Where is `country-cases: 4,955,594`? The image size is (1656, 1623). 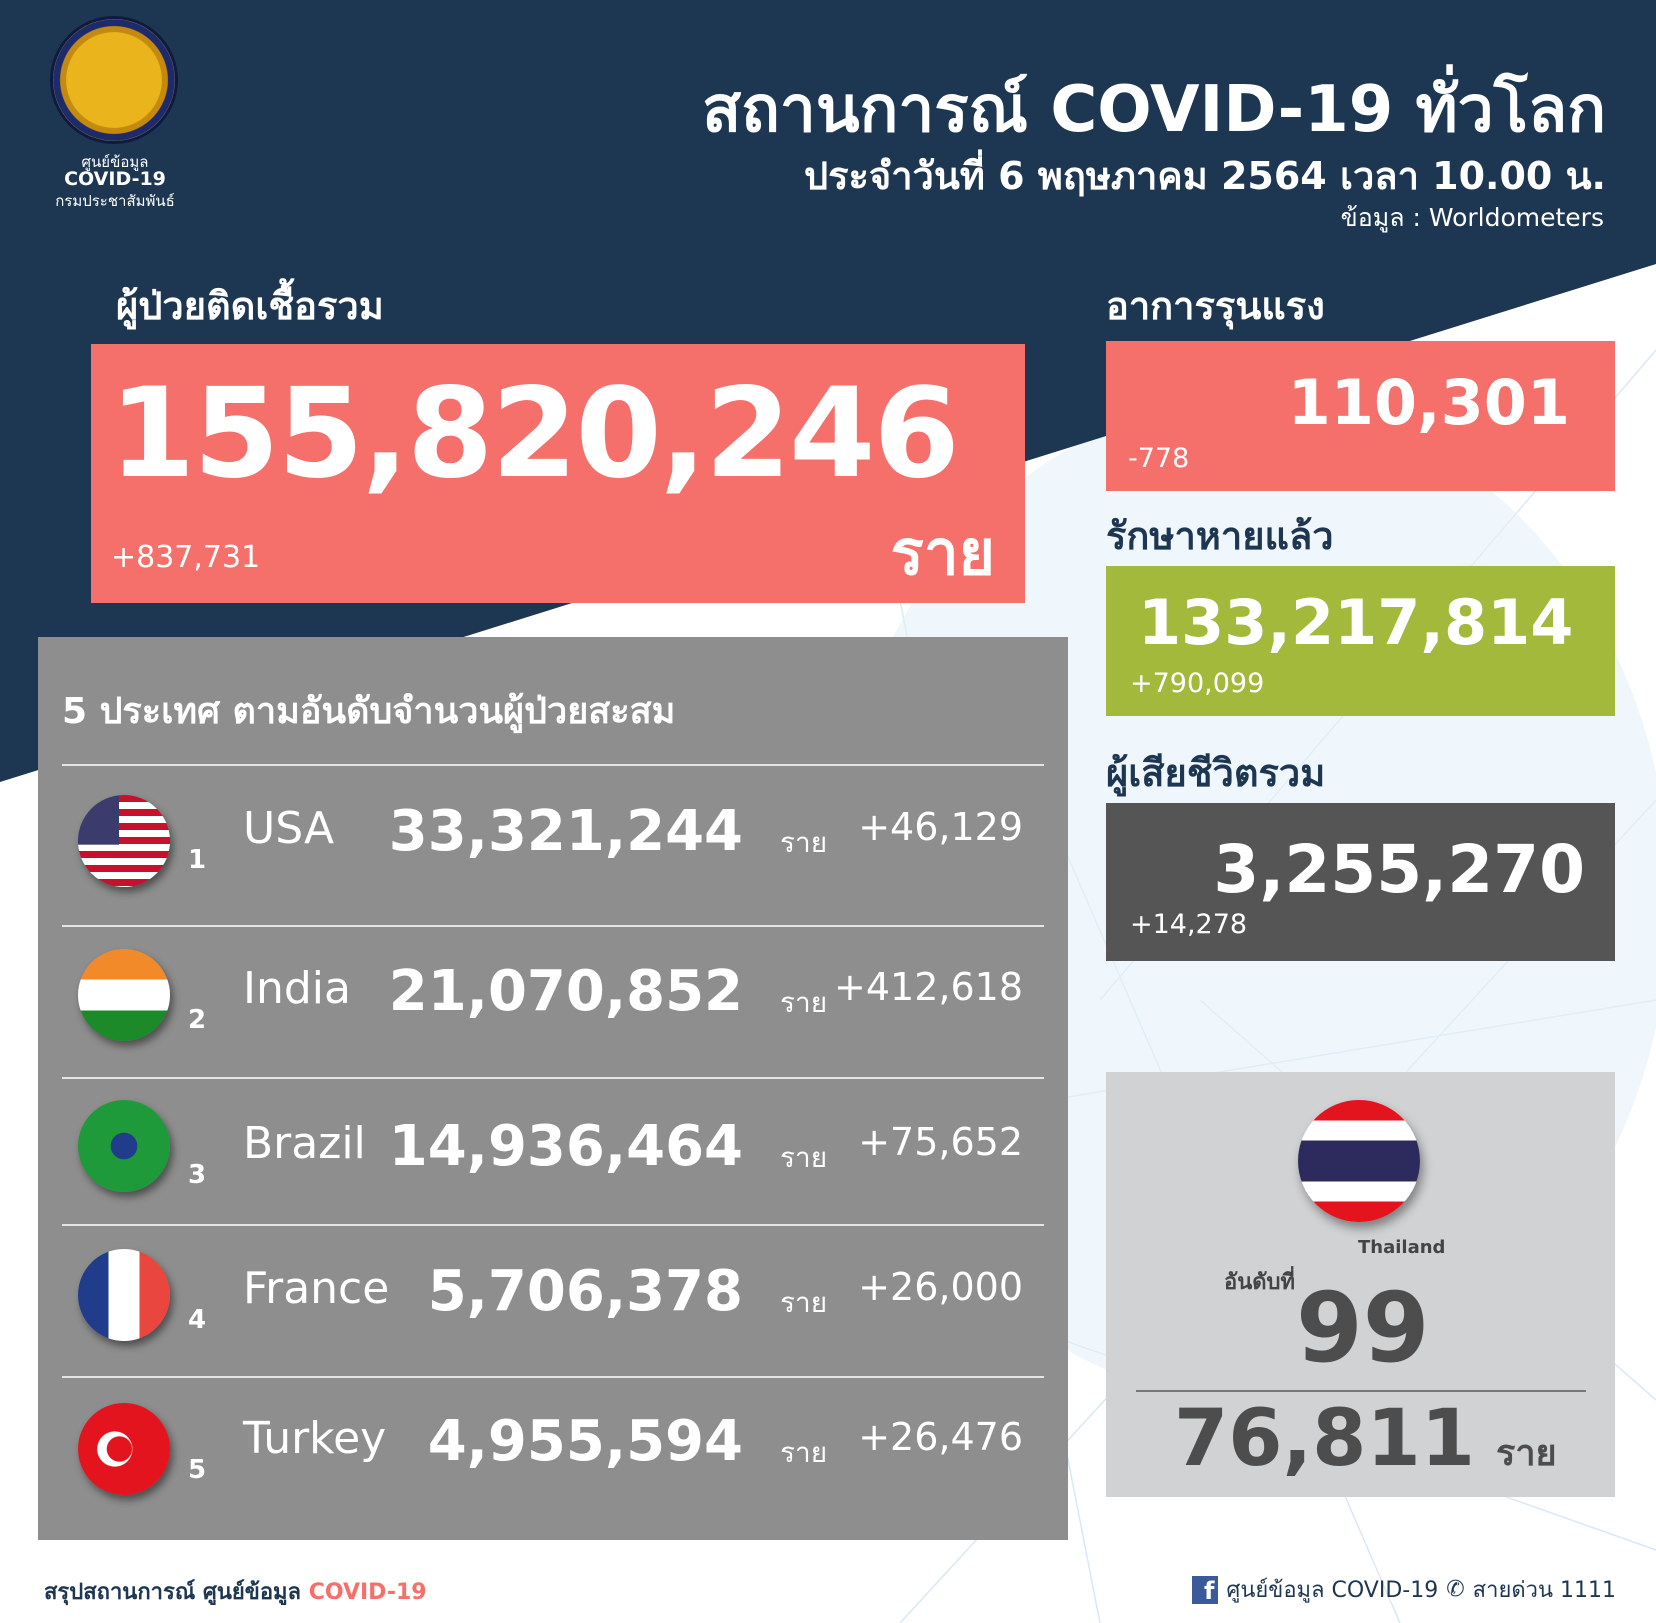
country-cases: 4,955,594 is located at coordinates (585, 1441).